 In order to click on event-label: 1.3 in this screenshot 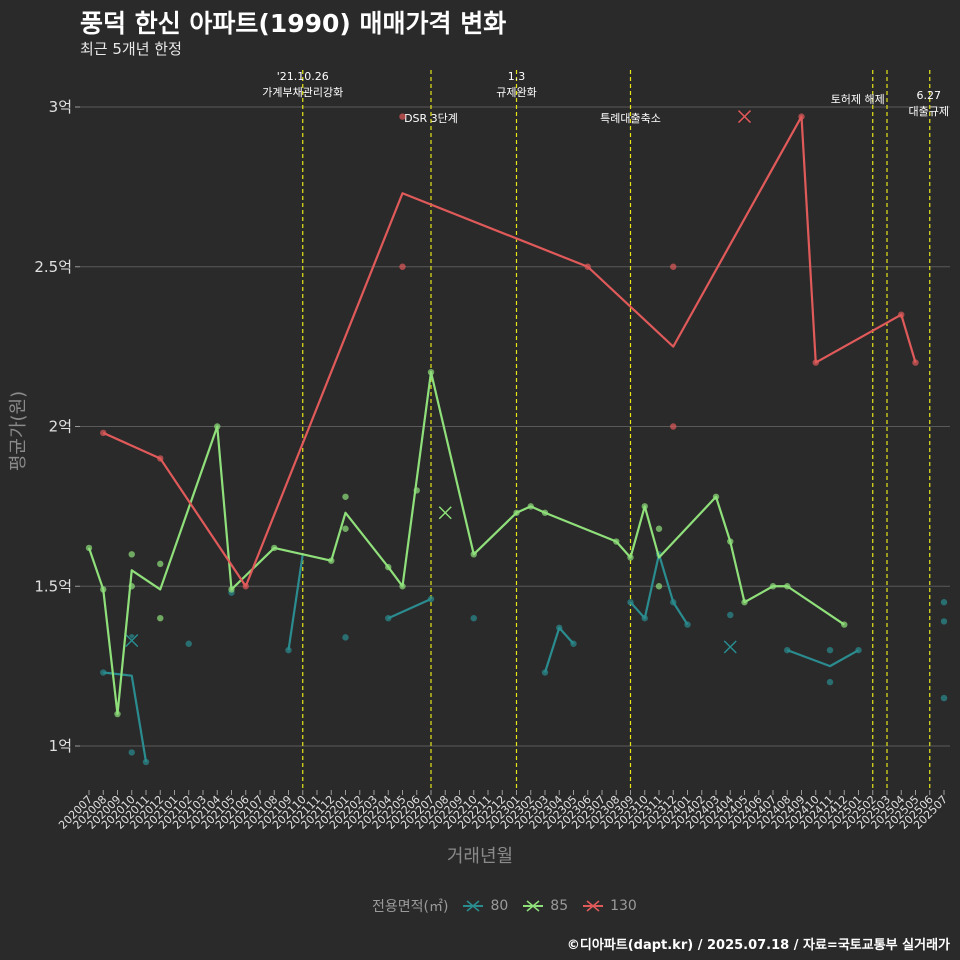, I will do `click(517, 76)`.